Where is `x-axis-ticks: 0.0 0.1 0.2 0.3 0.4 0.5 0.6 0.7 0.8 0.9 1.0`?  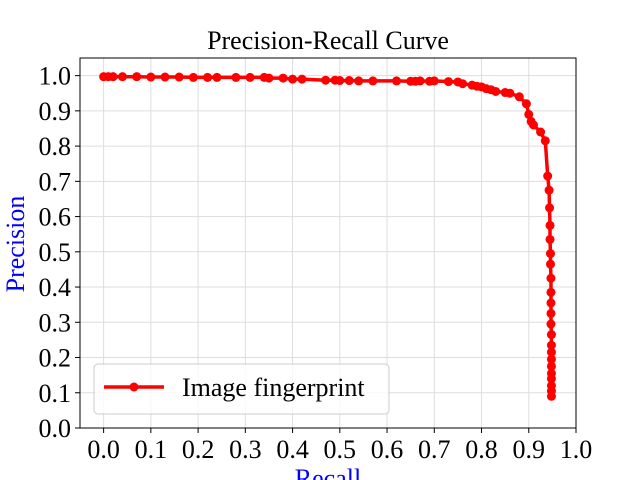
x-axis-ticks: 0.0 0.1 0.2 0.3 0.4 0.5 0.6 0.7 0.8 0.9 1.0 is located at coordinates (339, 446).